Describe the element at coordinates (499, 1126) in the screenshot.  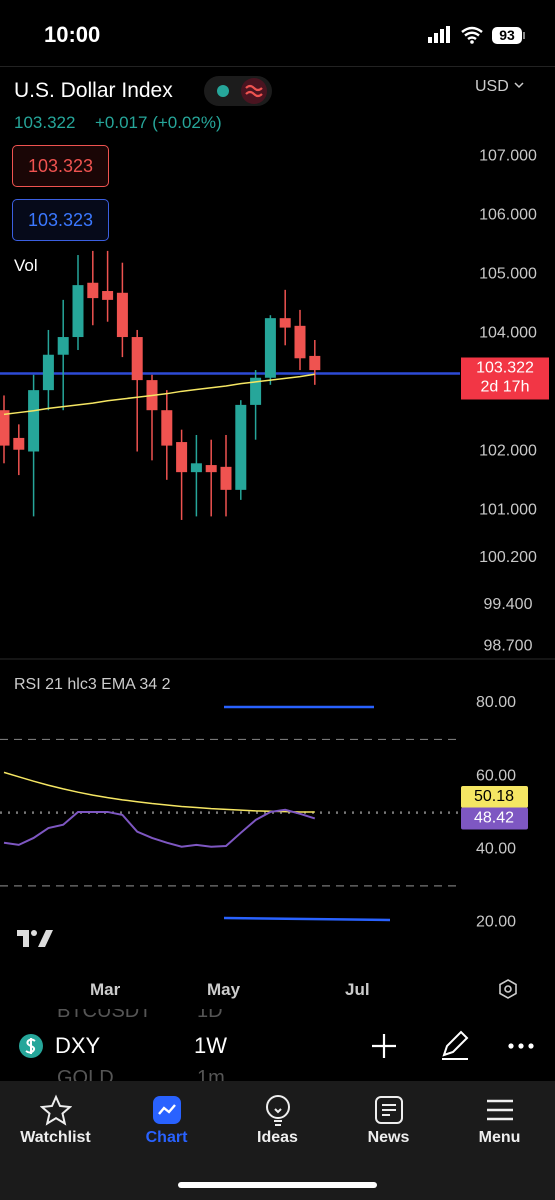
I see `tab-menu: Menu` at that location.